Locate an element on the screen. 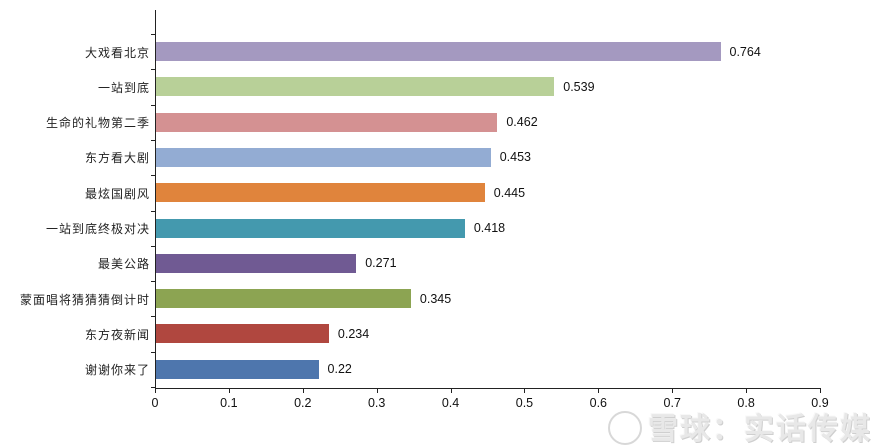 The image size is (895, 448). x-axis-tick-label: 0.1 is located at coordinates (229, 403).